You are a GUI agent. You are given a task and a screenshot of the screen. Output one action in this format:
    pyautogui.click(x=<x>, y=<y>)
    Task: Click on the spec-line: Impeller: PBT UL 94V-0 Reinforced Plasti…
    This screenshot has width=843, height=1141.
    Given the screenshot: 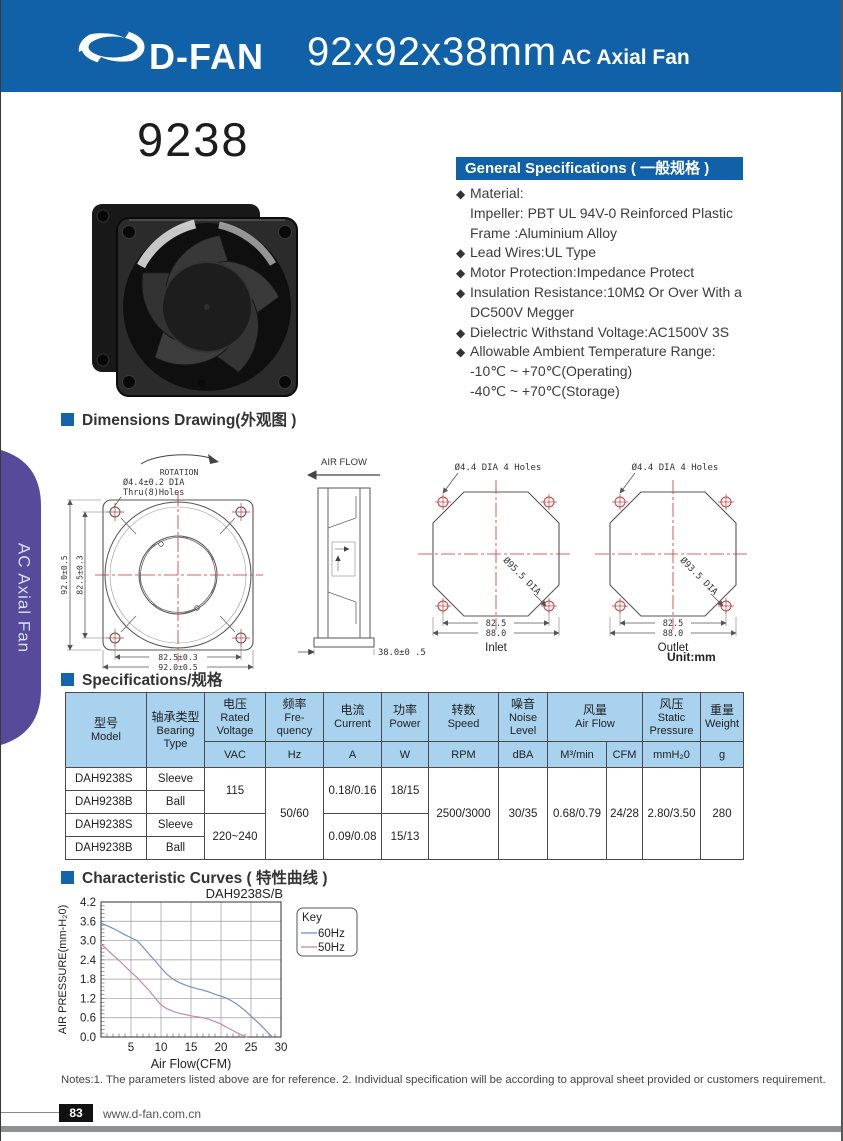 What is the action you would take?
    pyautogui.click(x=602, y=212)
    